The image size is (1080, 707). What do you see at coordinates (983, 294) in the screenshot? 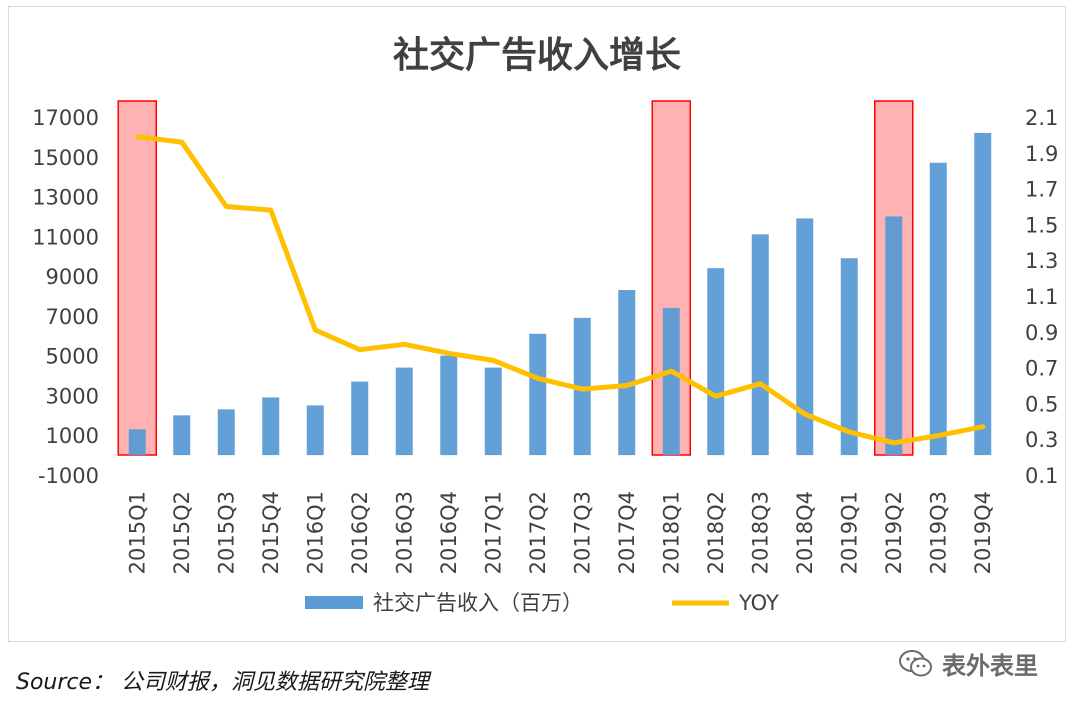
I see `bar-2019Q4` at bounding box center [983, 294].